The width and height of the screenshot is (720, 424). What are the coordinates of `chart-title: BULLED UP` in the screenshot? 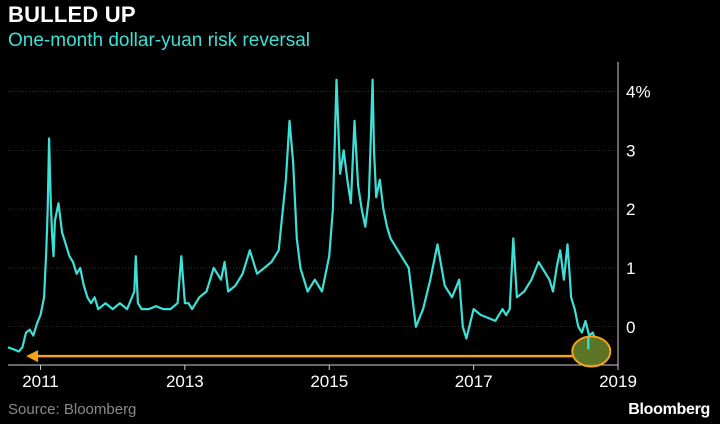 It's located at (72, 14).